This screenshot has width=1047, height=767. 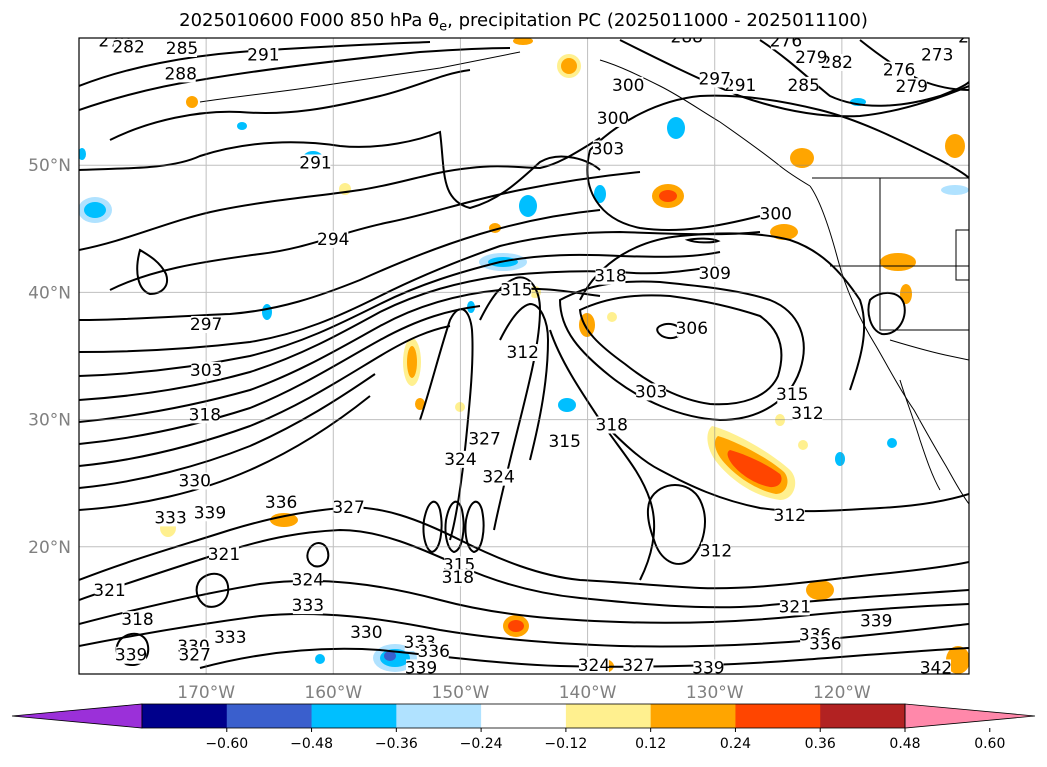 What do you see at coordinates (49, 166) in the screenshot?
I see `lat-tick-label: 50°N` at bounding box center [49, 166].